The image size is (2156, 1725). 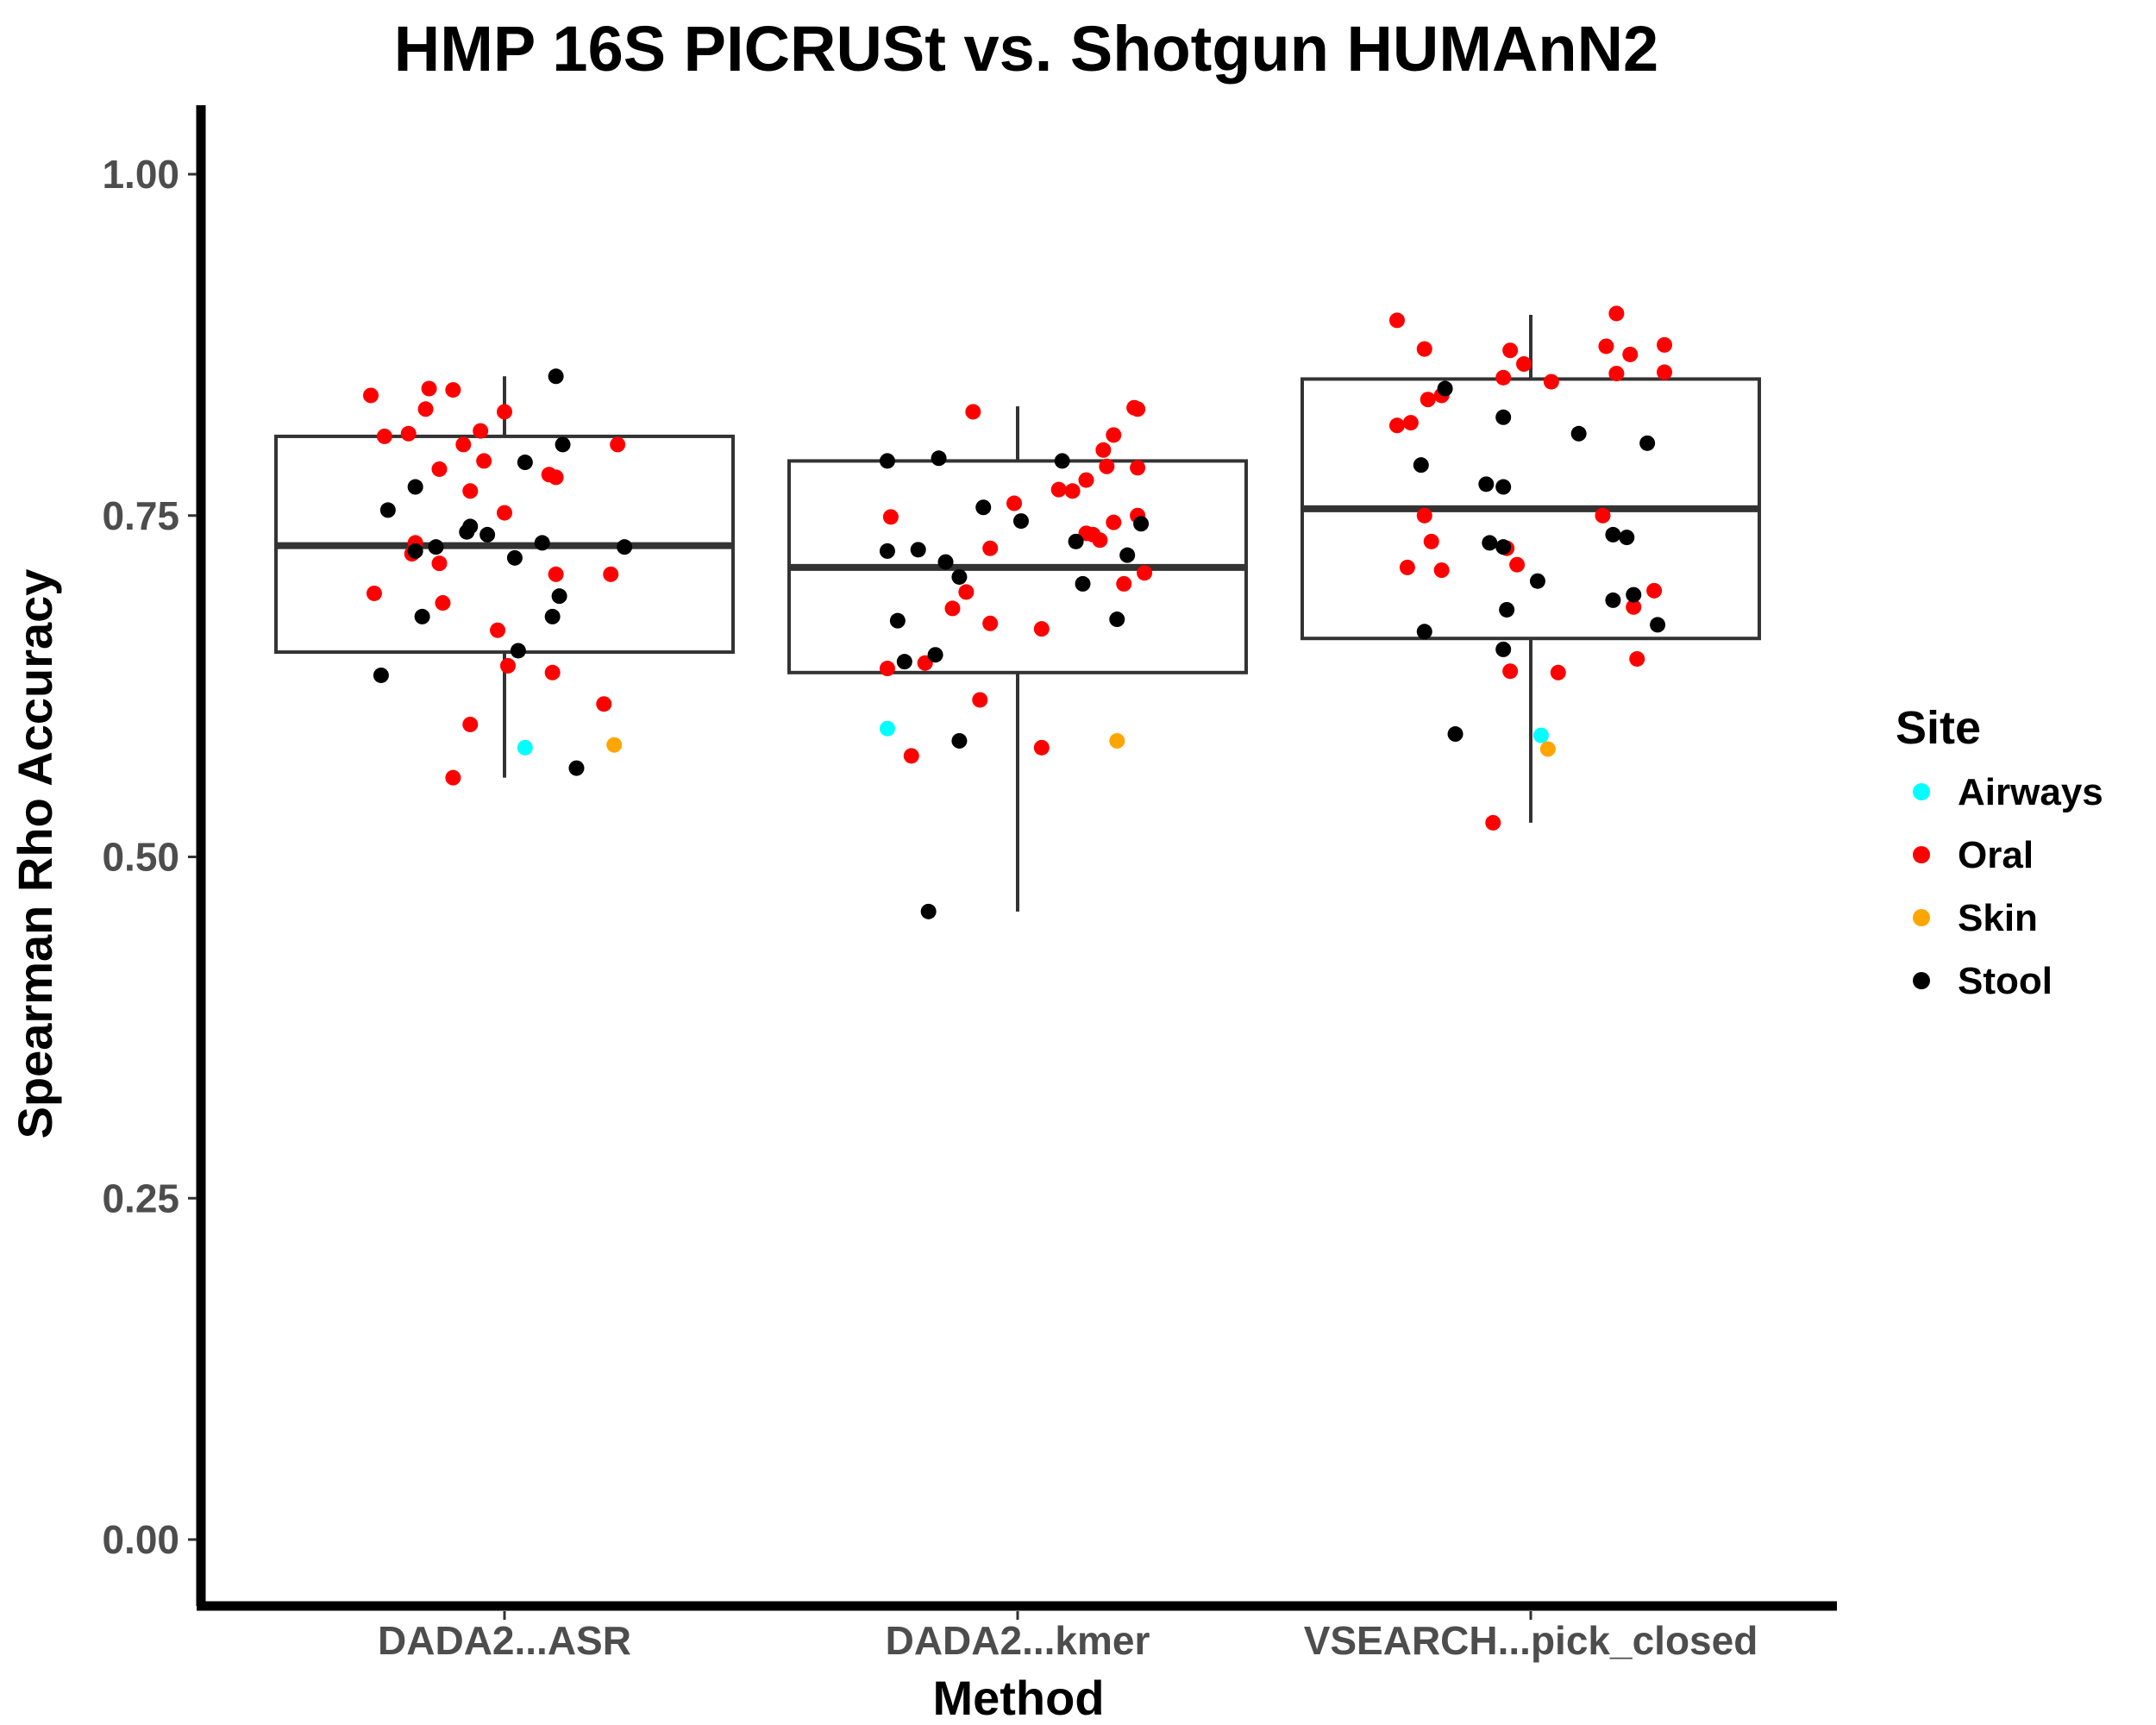 What do you see at coordinates (140, 1540) in the screenshot?
I see `y-tick-label: 0.00` at bounding box center [140, 1540].